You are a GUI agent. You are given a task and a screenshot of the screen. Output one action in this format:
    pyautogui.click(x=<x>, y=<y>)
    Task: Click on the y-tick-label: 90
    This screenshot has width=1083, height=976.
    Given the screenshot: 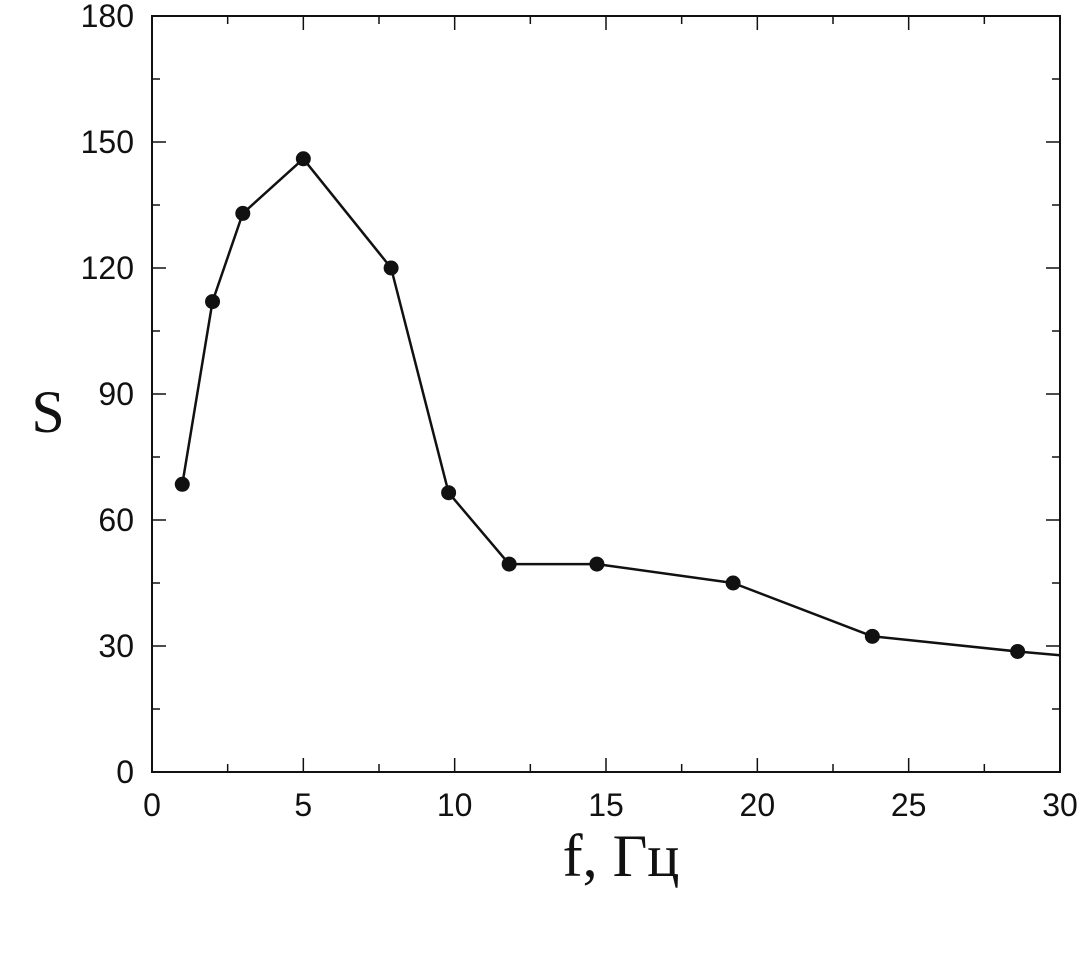 What is the action you would take?
    pyautogui.click(x=116, y=394)
    